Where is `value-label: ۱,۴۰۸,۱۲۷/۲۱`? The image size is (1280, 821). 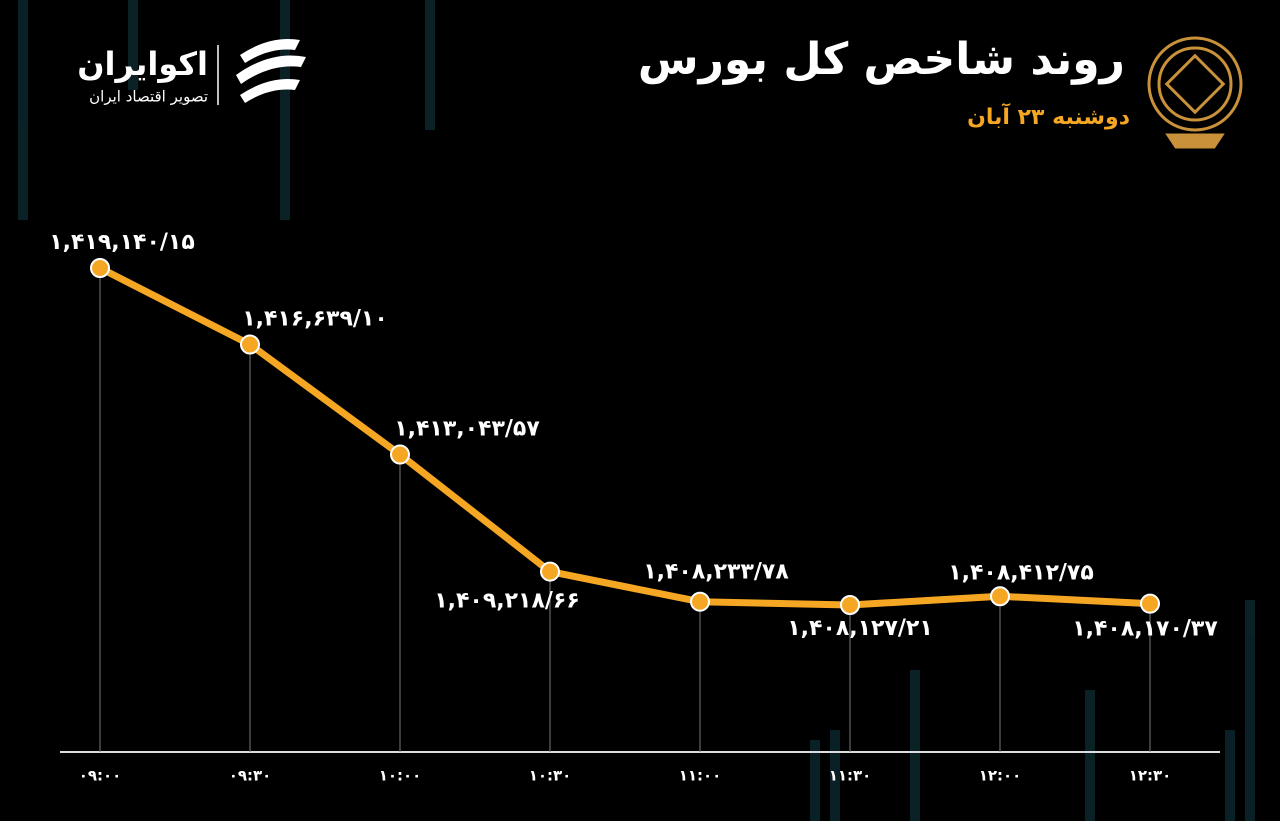
value-label: ۱,۴۰۸,۱۲۷/۲۱ is located at coordinates (860, 628).